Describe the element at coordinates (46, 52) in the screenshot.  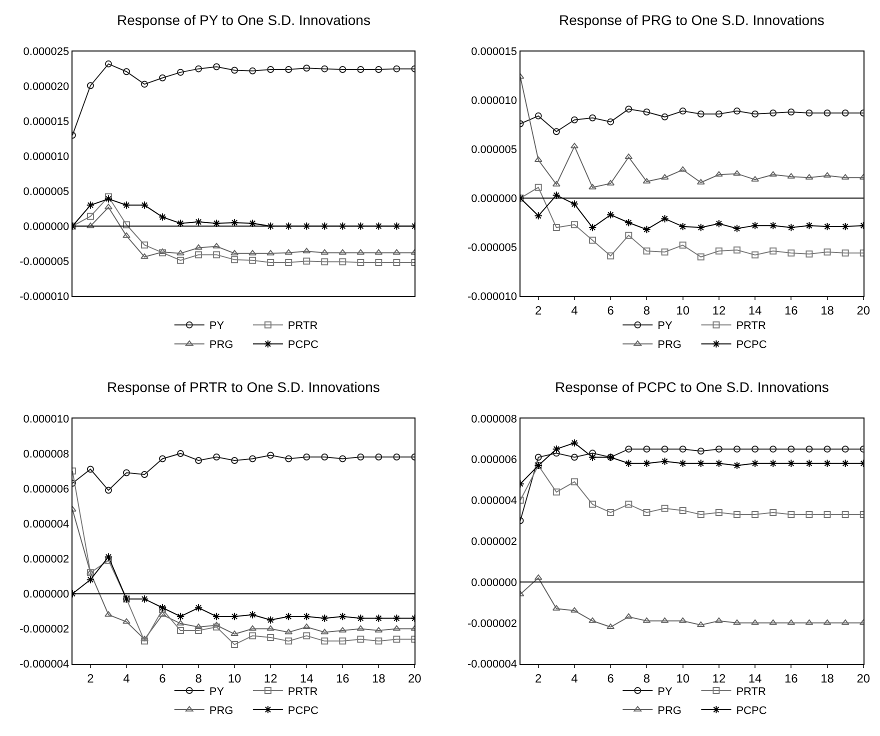
I see `y-tick-label: 0.000025` at that location.